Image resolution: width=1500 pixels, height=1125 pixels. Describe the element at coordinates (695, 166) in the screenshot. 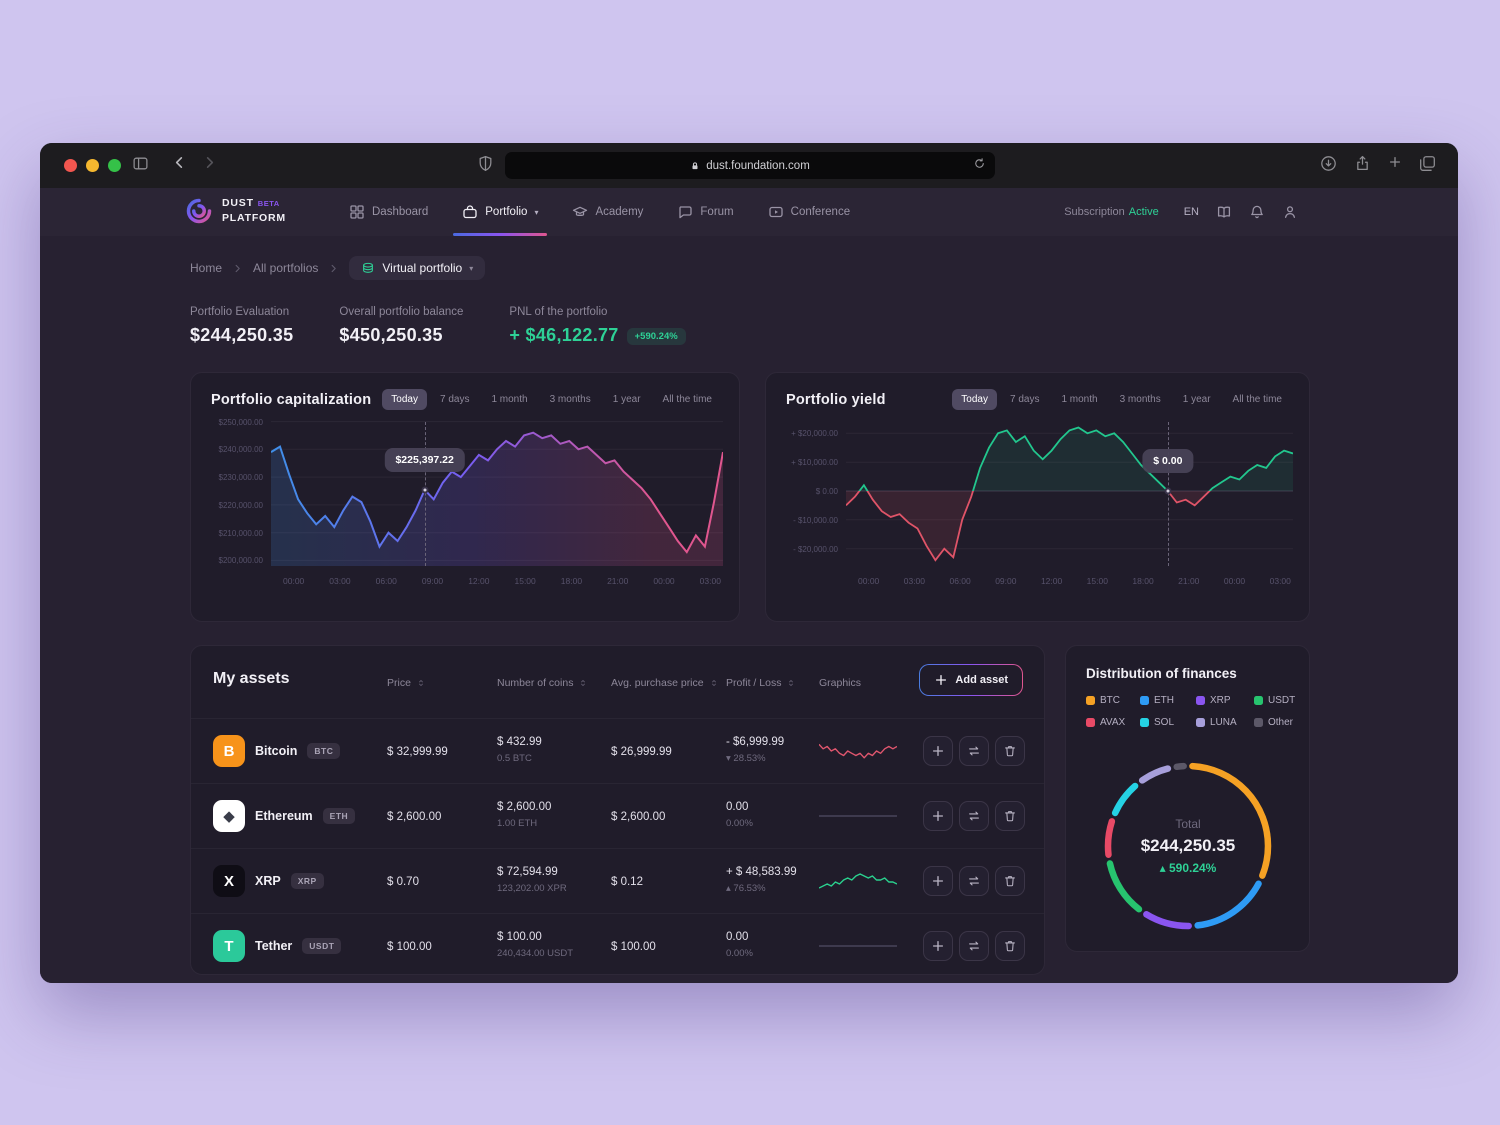

I see `lock-icon` at that location.